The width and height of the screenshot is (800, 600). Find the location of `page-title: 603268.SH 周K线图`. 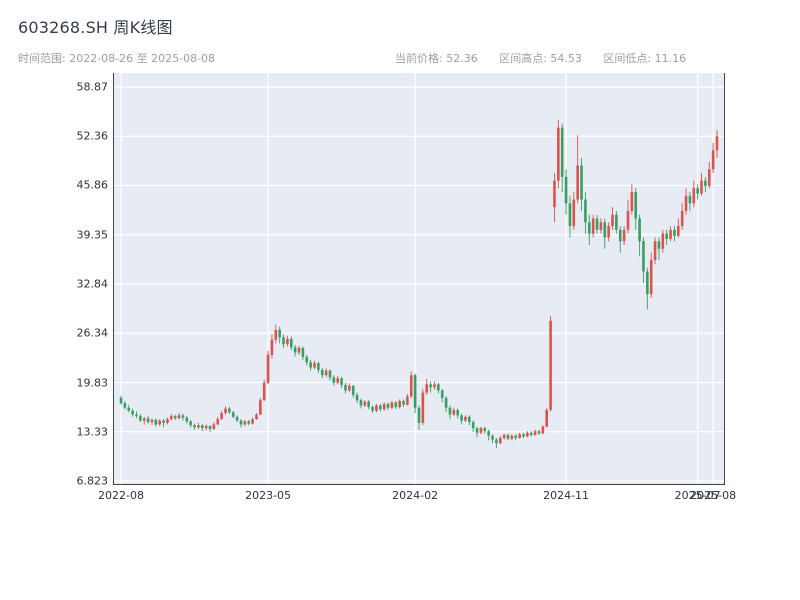

page-title: 603268.SH 周K线图 is located at coordinates (95, 27).